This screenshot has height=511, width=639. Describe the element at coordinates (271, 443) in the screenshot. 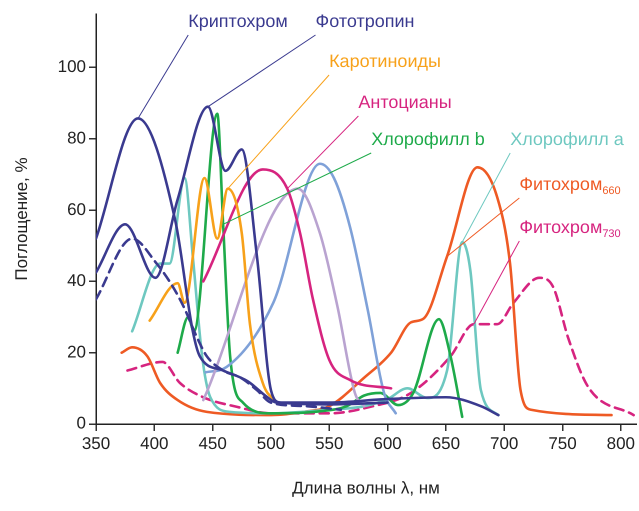

I see `x-tick-label: 500` at that location.